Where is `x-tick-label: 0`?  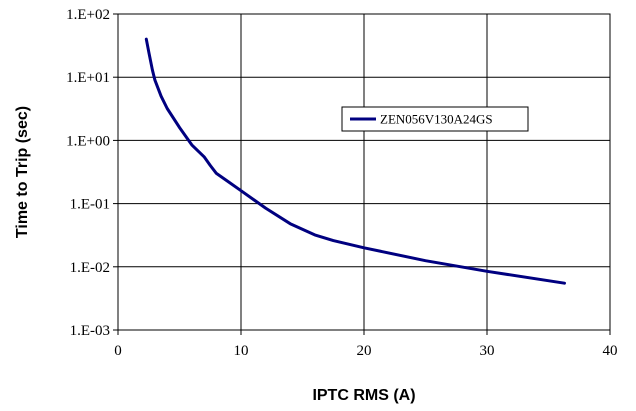
x-tick-label: 0 is located at coordinates (118, 351).